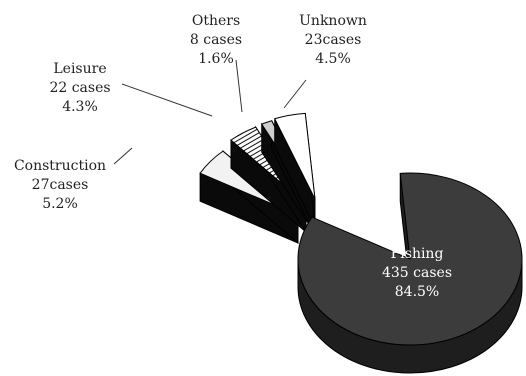 This screenshot has height=376, width=526. Describe the element at coordinates (417, 254) in the screenshot. I see `data-label-fishing-name: Fishing` at that location.